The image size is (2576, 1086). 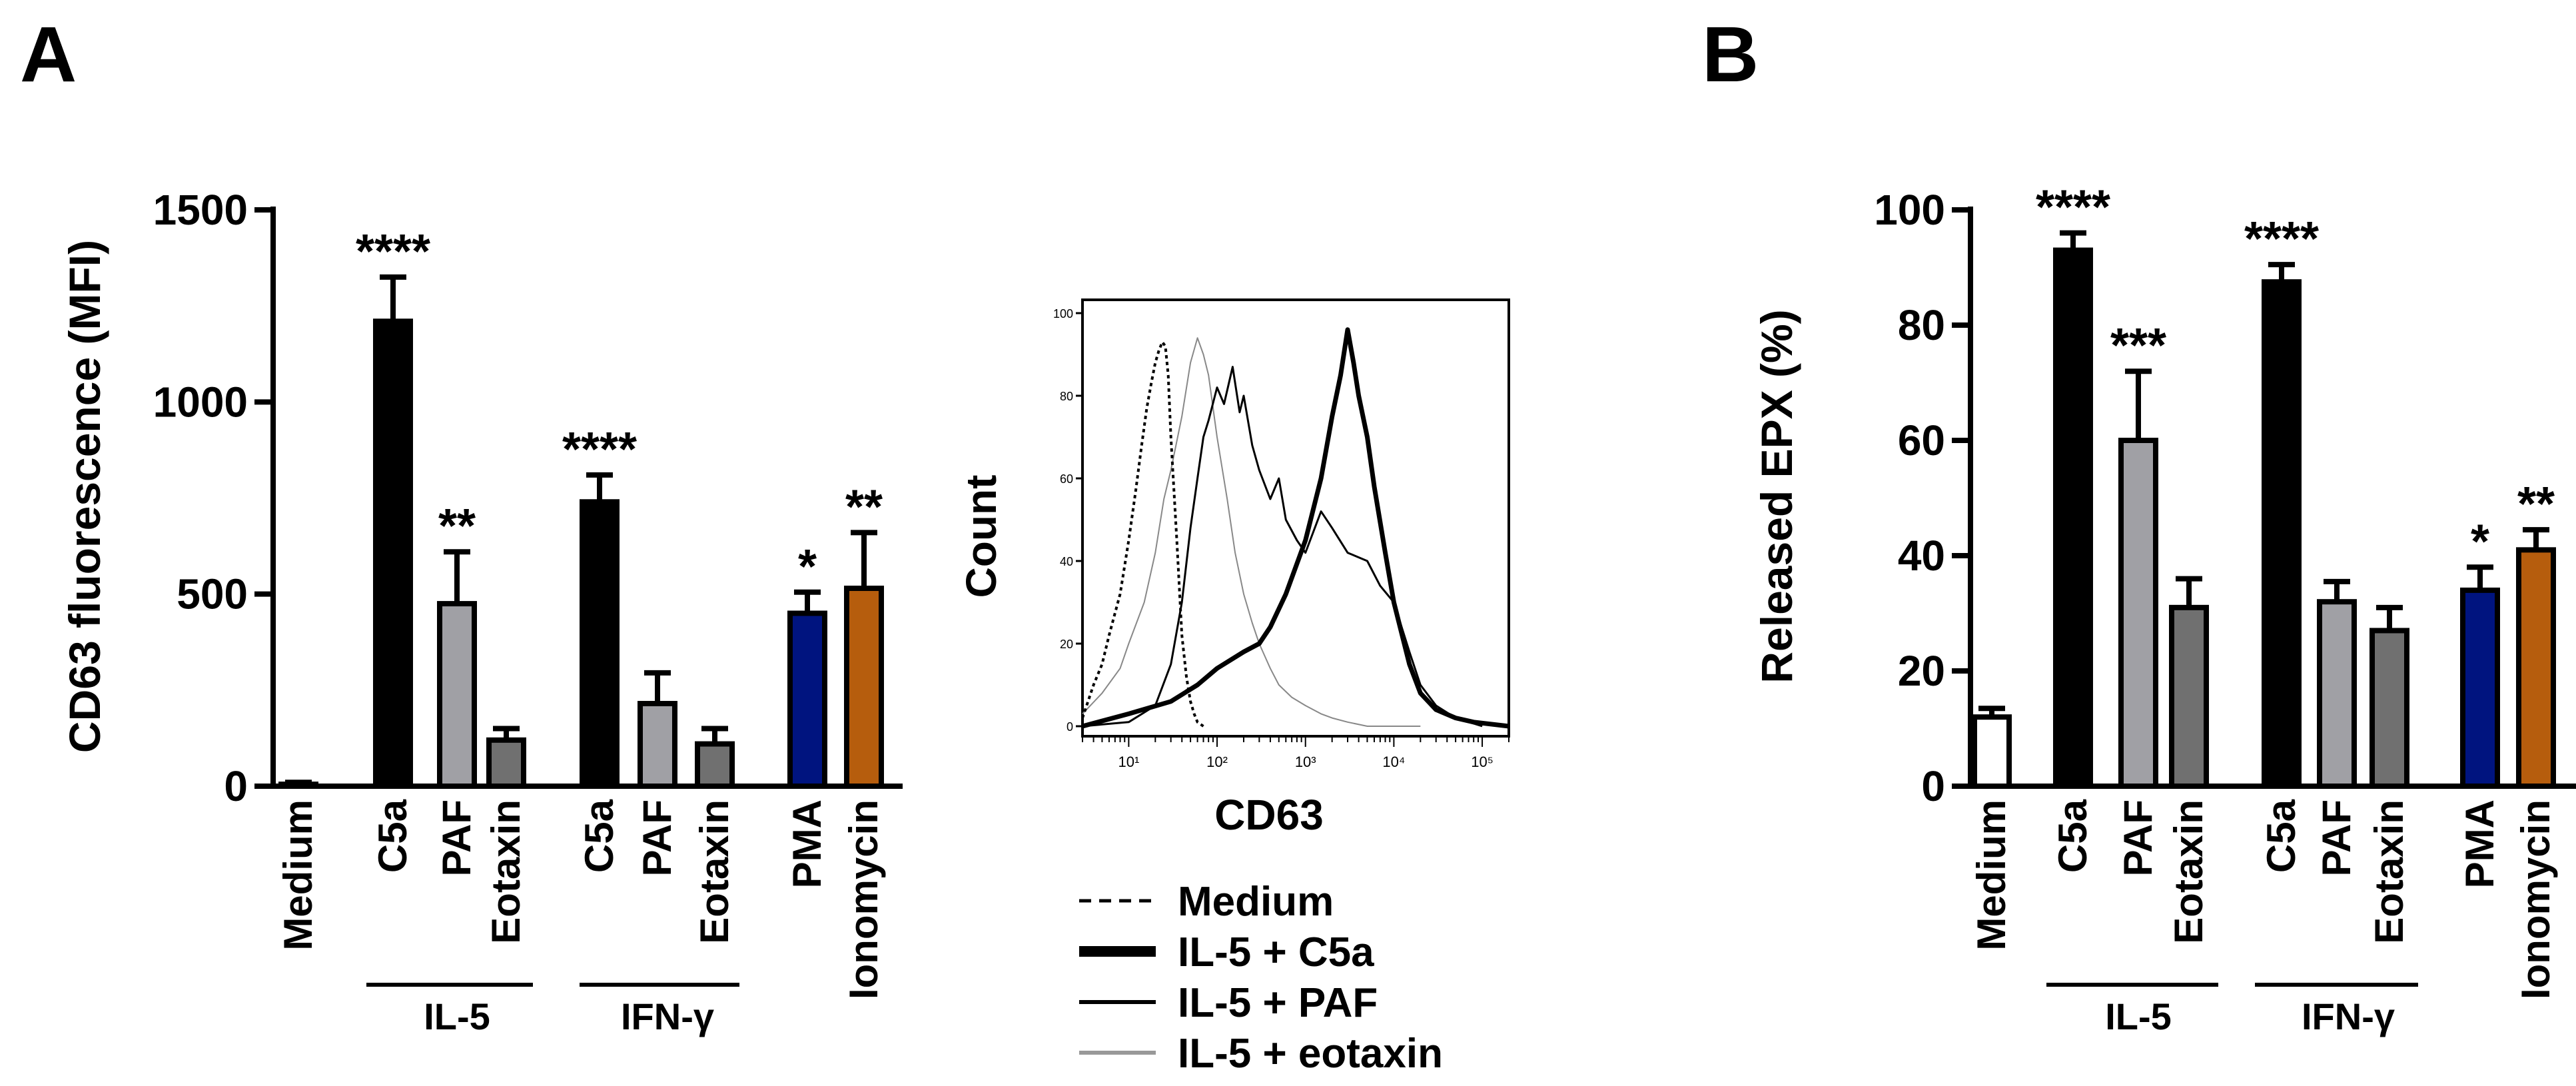 I want to click on y-tick-label: 1000, so click(x=201, y=402).